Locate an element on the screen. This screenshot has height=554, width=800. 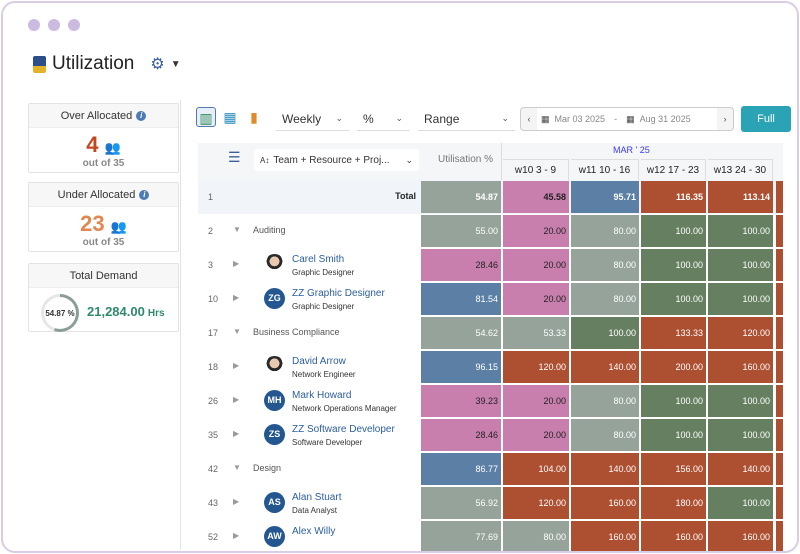
week-cell: 113.14 is located at coordinates (740, 197).